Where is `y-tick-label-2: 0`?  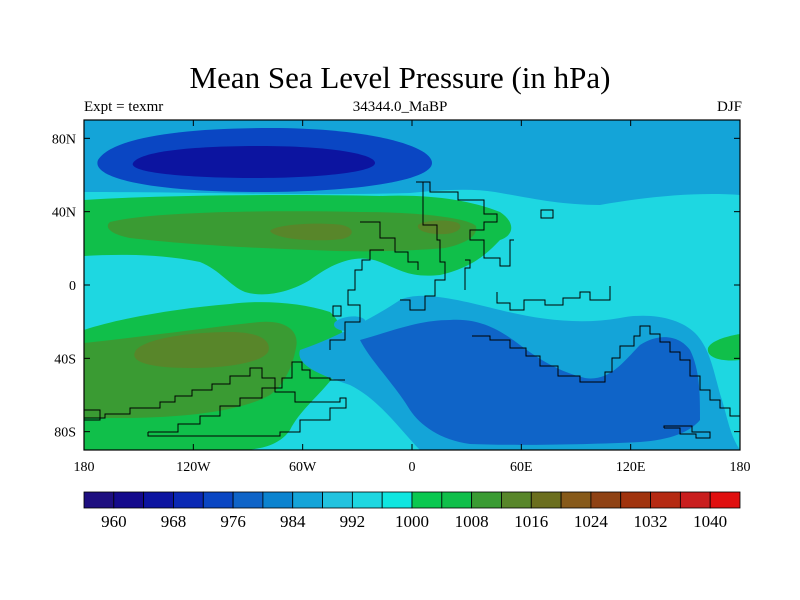 y-tick-label-2: 0 is located at coordinates (72, 286).